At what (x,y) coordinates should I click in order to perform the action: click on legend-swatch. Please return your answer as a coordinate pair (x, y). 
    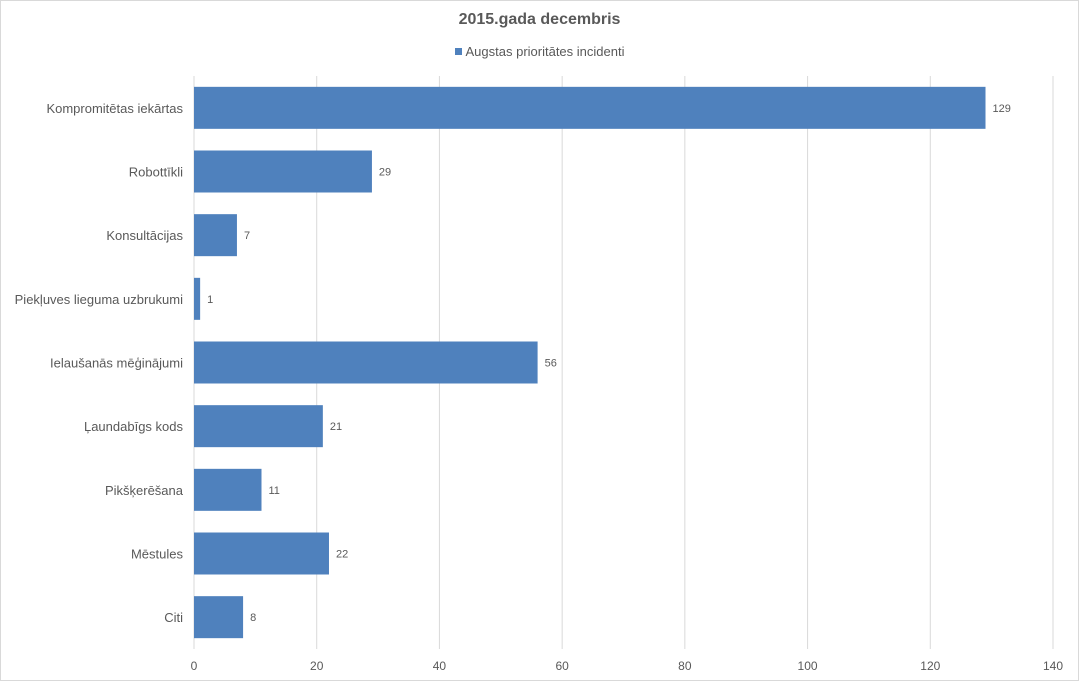
    Looking at the image, I should click on (458, 51).